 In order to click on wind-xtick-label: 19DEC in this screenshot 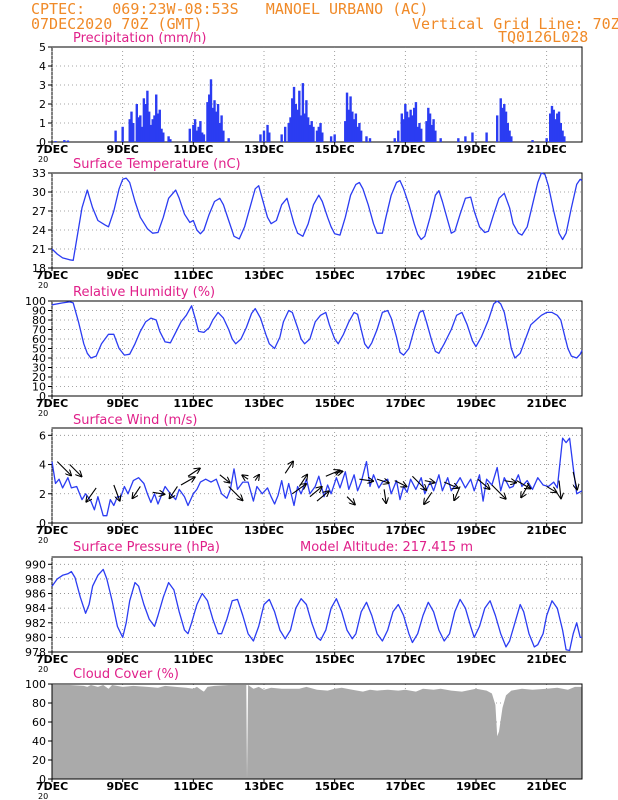, I will do `click(476, 530)`.